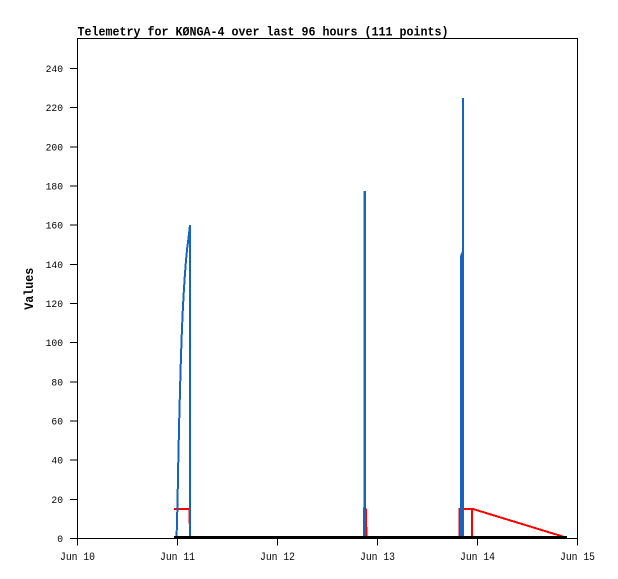  What do you see at coordinates (57, 462) in the screenshot?
I see `svg-text: 40` at bounding box center [57, 462].